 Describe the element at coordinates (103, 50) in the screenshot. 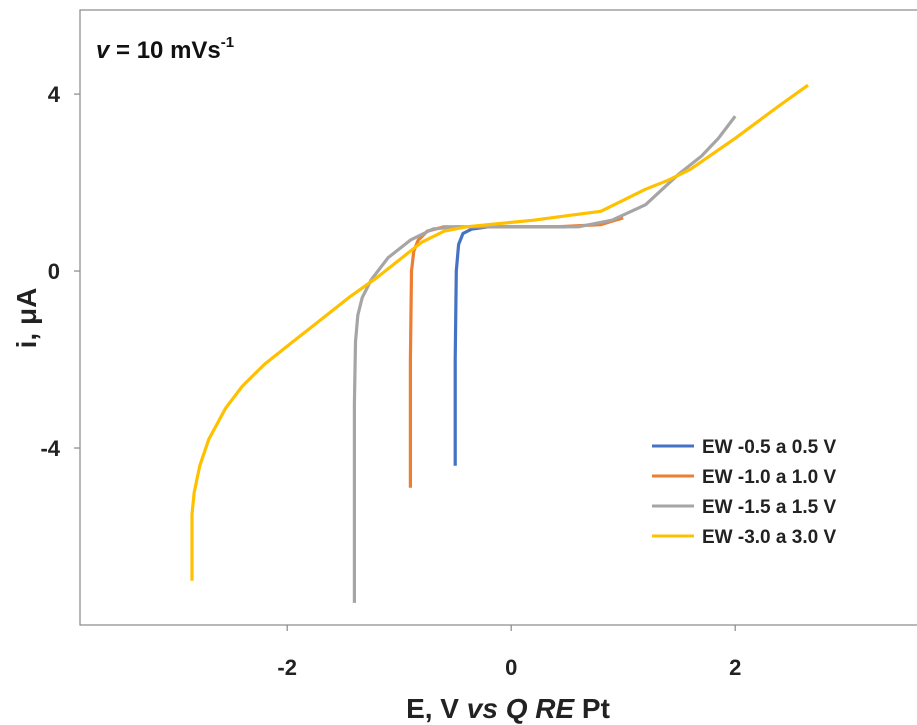

I see `velocity-symbol: v` at that location.